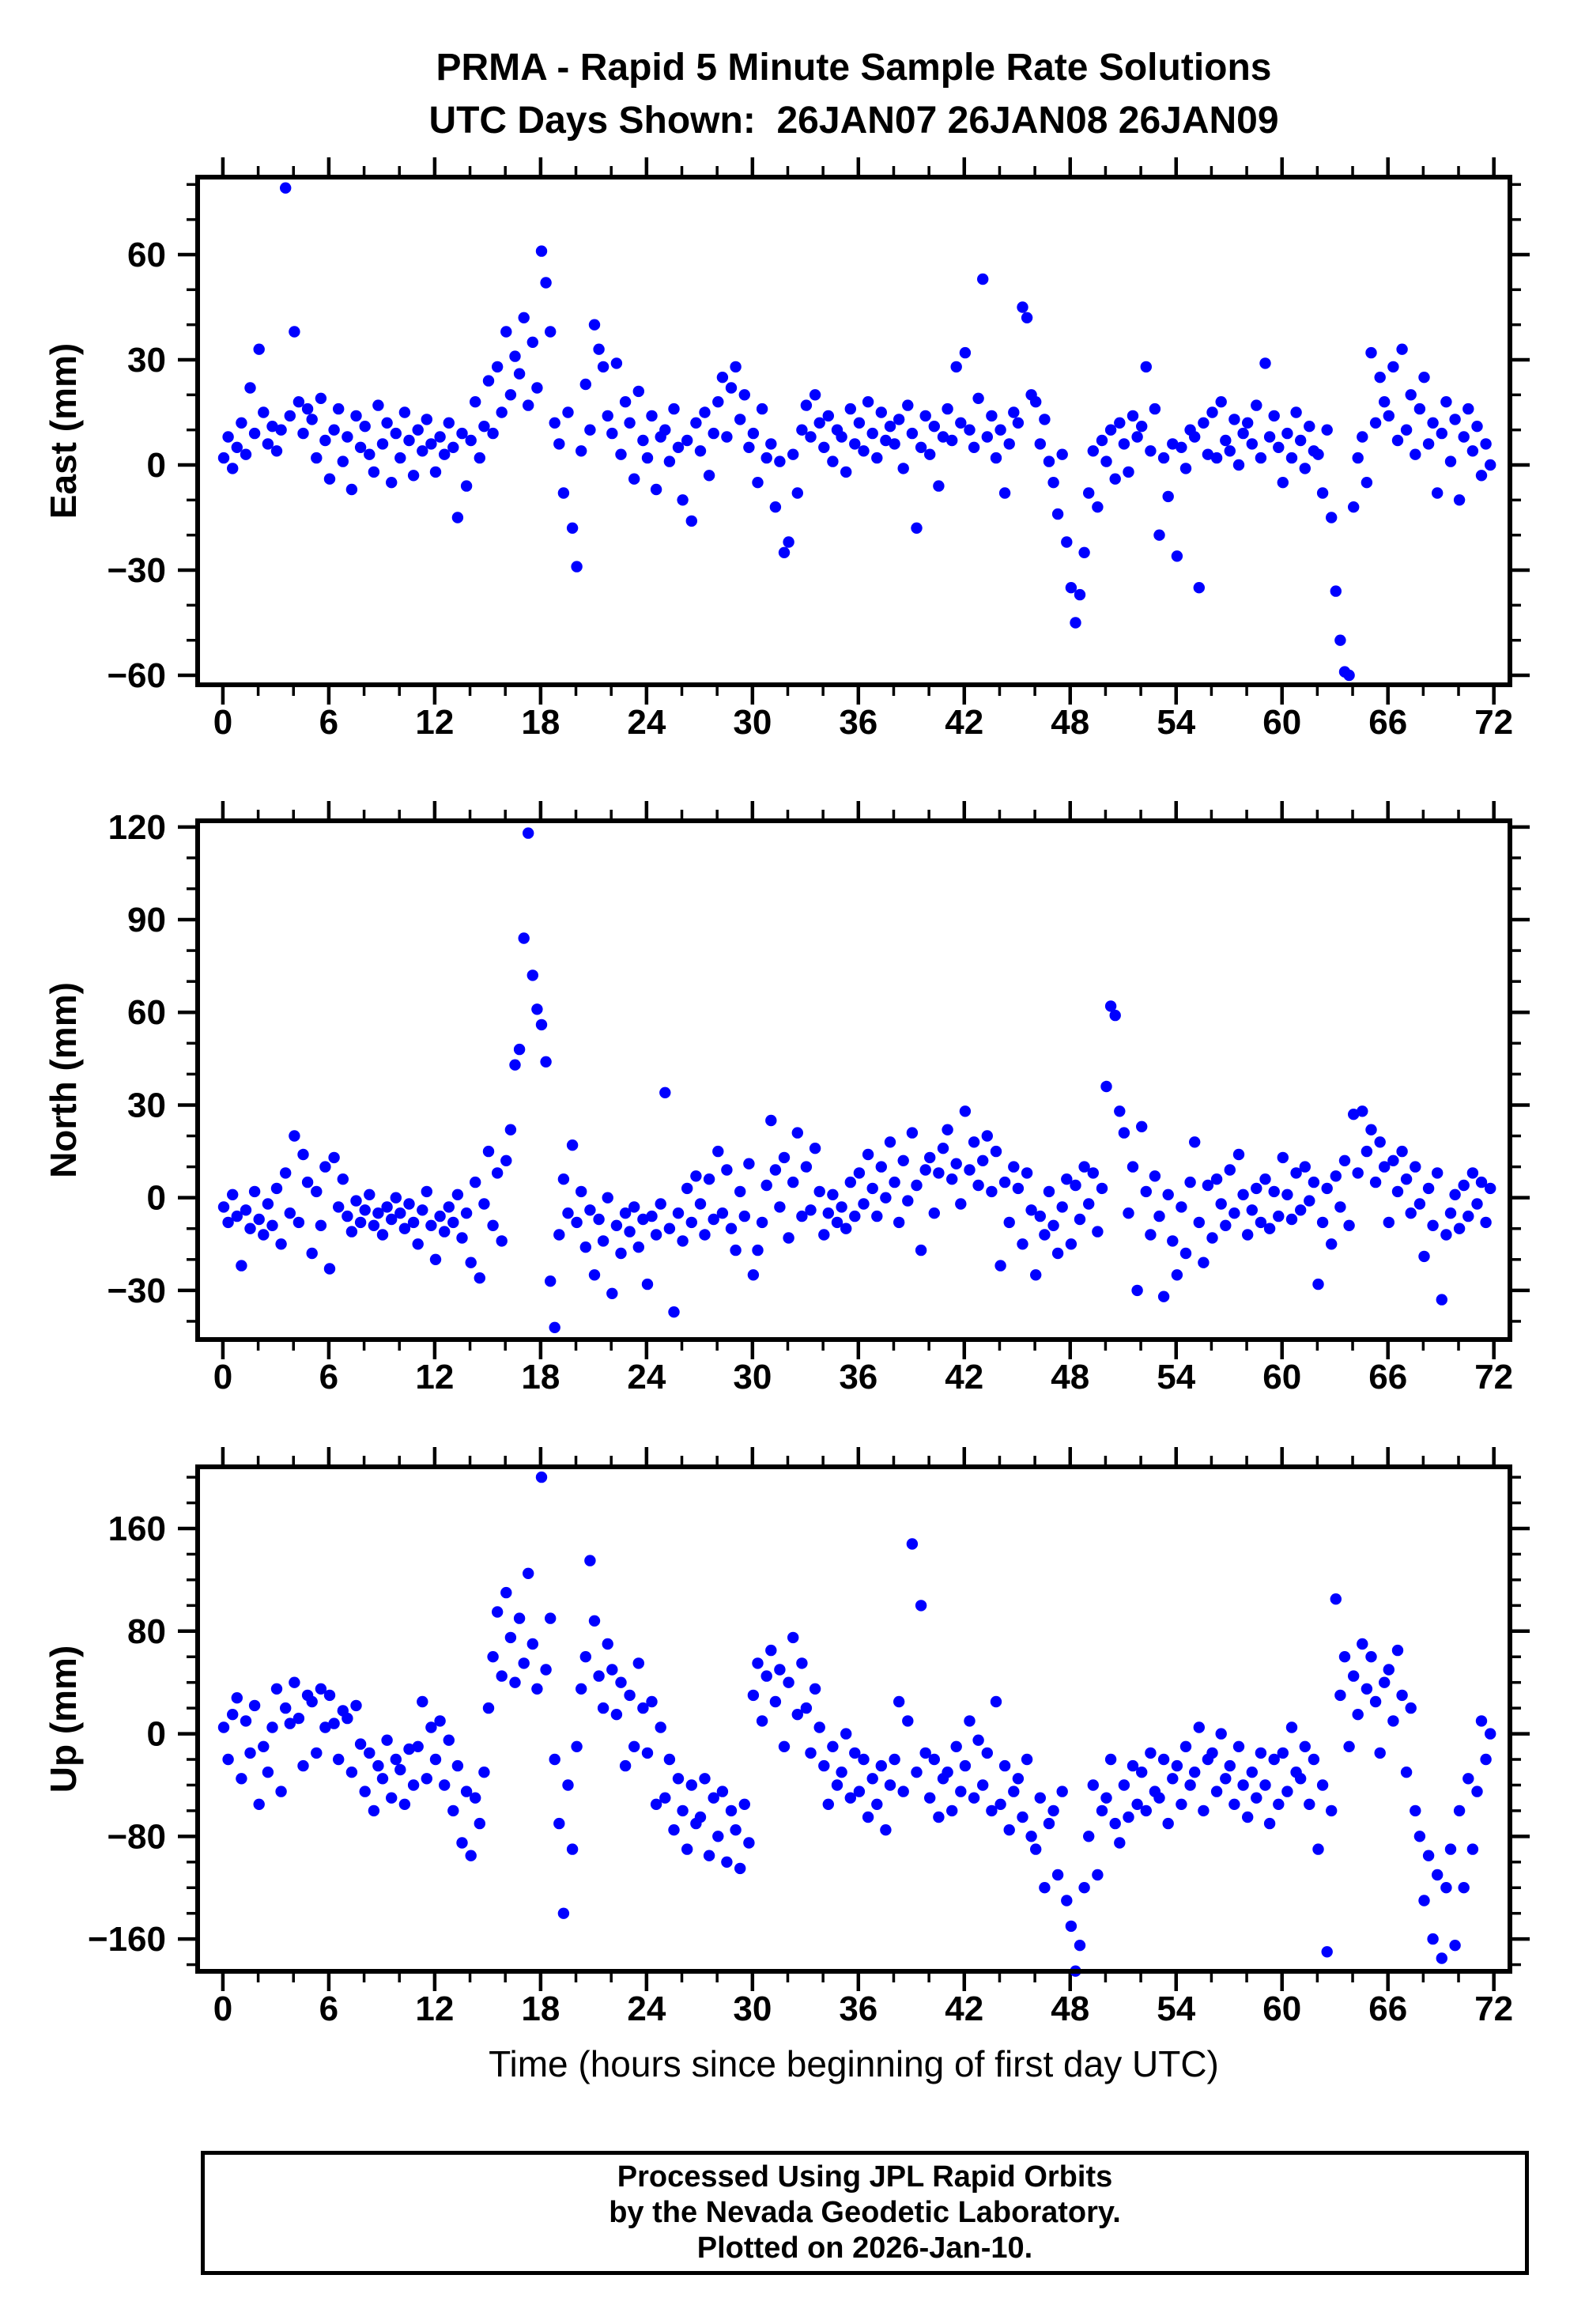  What do you see at coordinates (146, 920) in the screenshot?
I see `y-tick-label: 90` at bounding box center [146, 920].